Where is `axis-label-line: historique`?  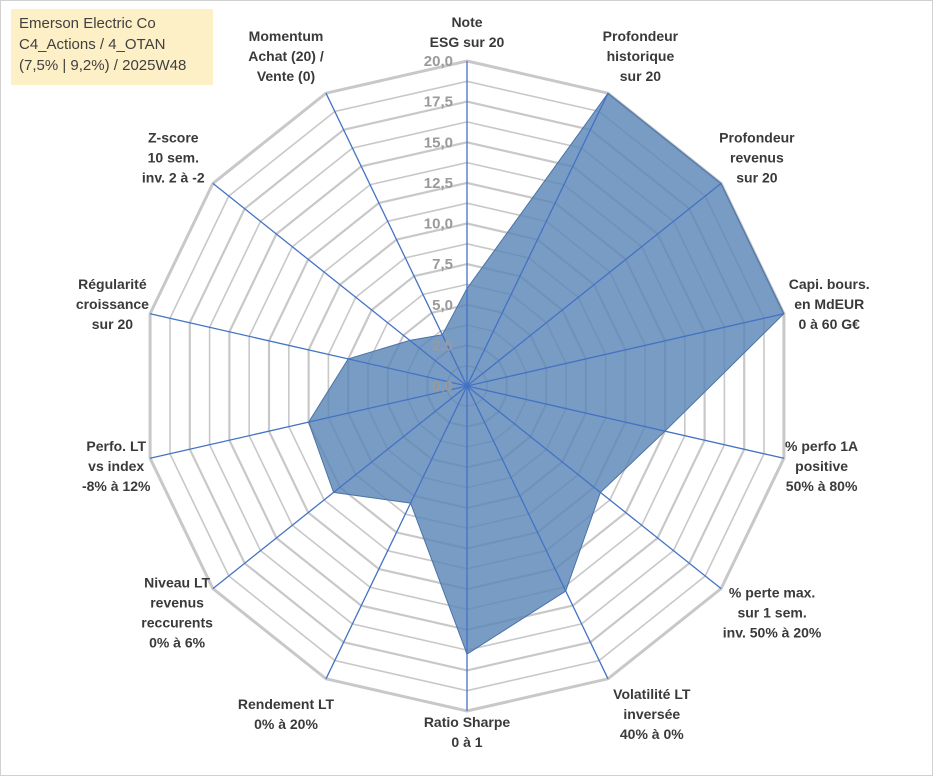 axis-label-line: historique is located at coordinates (641, 56).